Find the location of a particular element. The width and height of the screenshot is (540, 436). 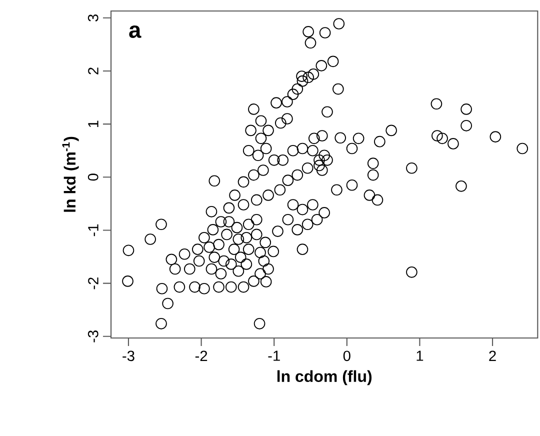

annotation: a is located at coordinates (135, 32).